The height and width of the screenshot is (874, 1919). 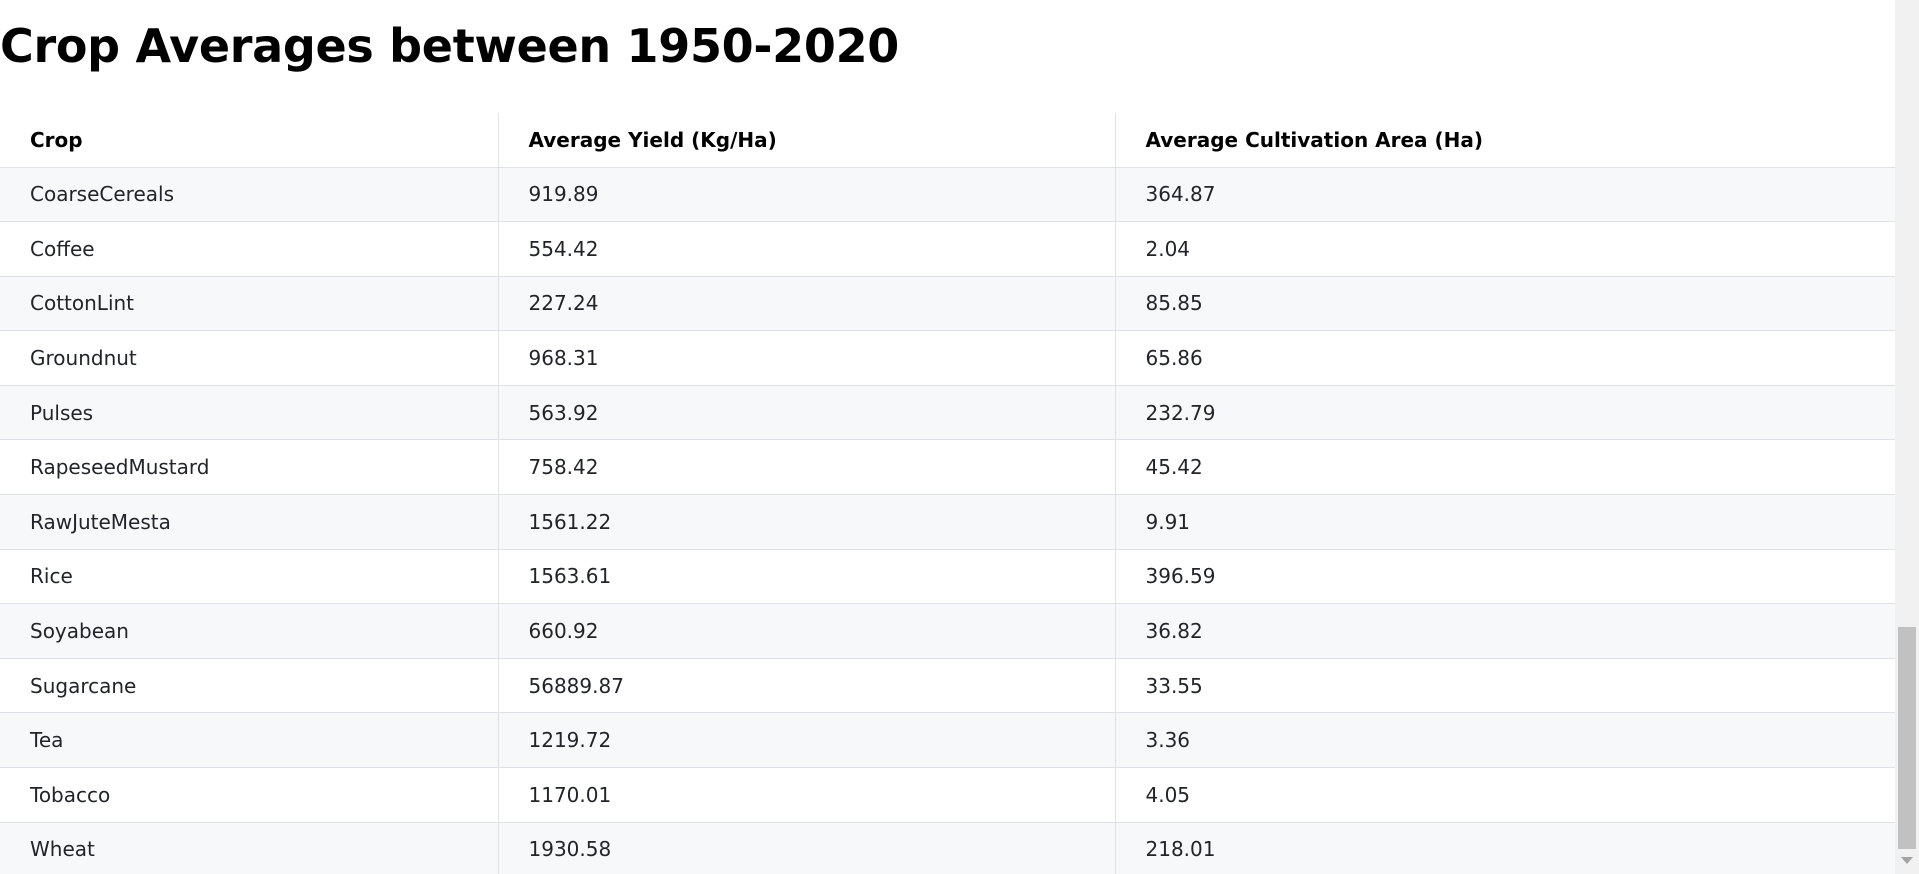 I want to click on yield-cell: 227.24, so click(x=806, y=304).